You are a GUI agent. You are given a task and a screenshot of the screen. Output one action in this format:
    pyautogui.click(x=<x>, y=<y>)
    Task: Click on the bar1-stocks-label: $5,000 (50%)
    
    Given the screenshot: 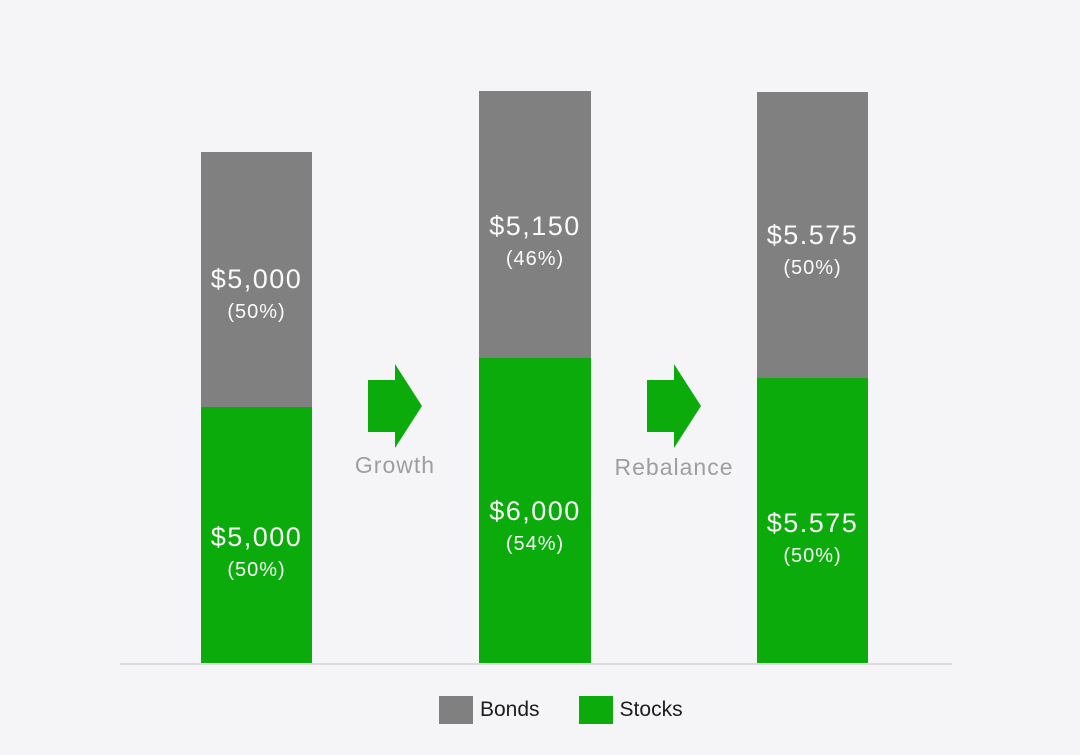 What is the action you would take?
    pyautogui.click(x=256, y=552)
    